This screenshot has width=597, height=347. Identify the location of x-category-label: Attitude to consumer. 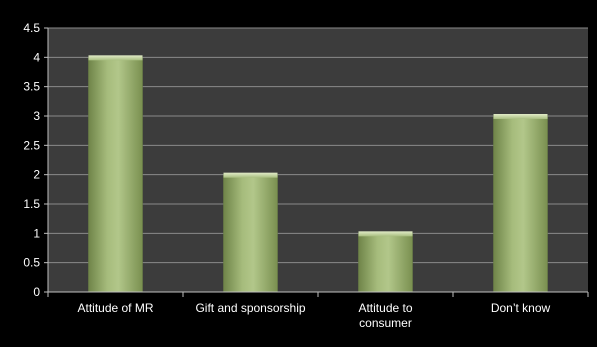
(385, 315).